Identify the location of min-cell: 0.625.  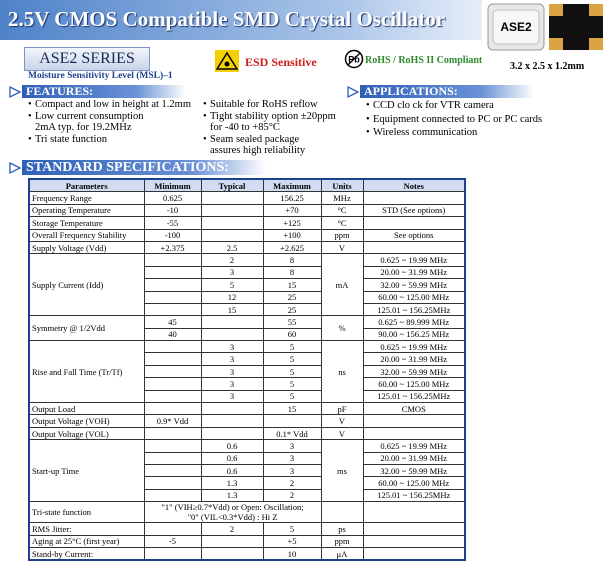
(172, 198).